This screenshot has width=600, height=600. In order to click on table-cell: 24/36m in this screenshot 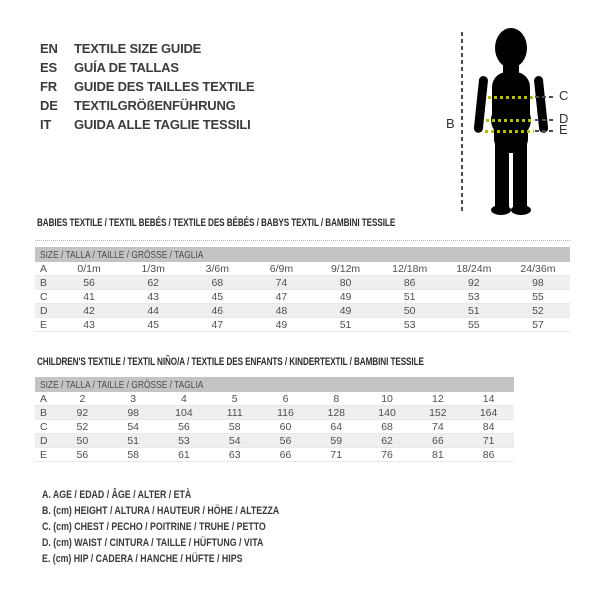, I will do `click(538, 268)`.